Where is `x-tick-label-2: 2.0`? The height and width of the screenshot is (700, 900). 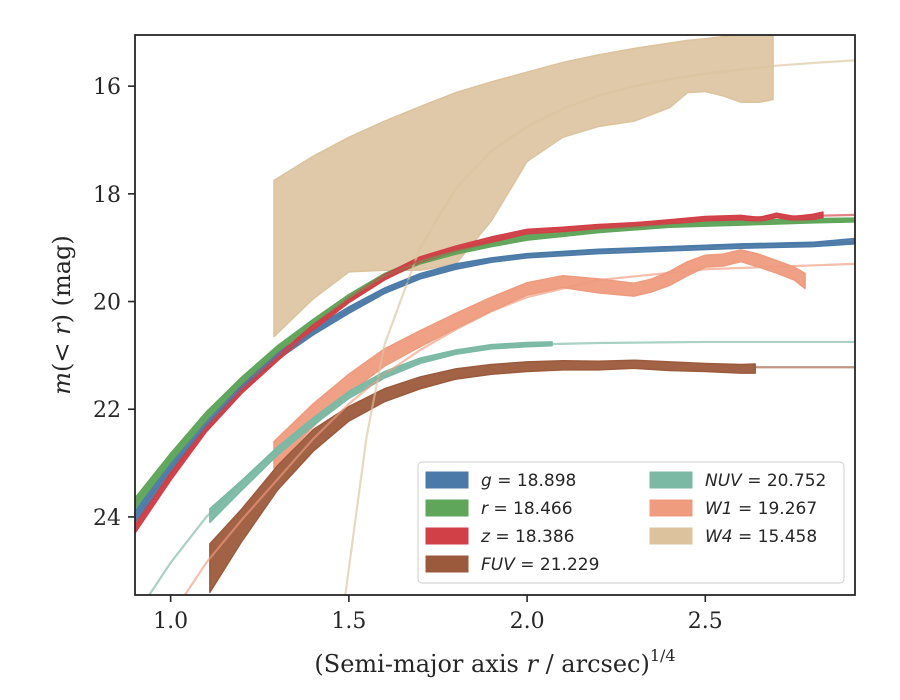 x-tick-label-2: 2.0 is located at coordinates (527, 621).